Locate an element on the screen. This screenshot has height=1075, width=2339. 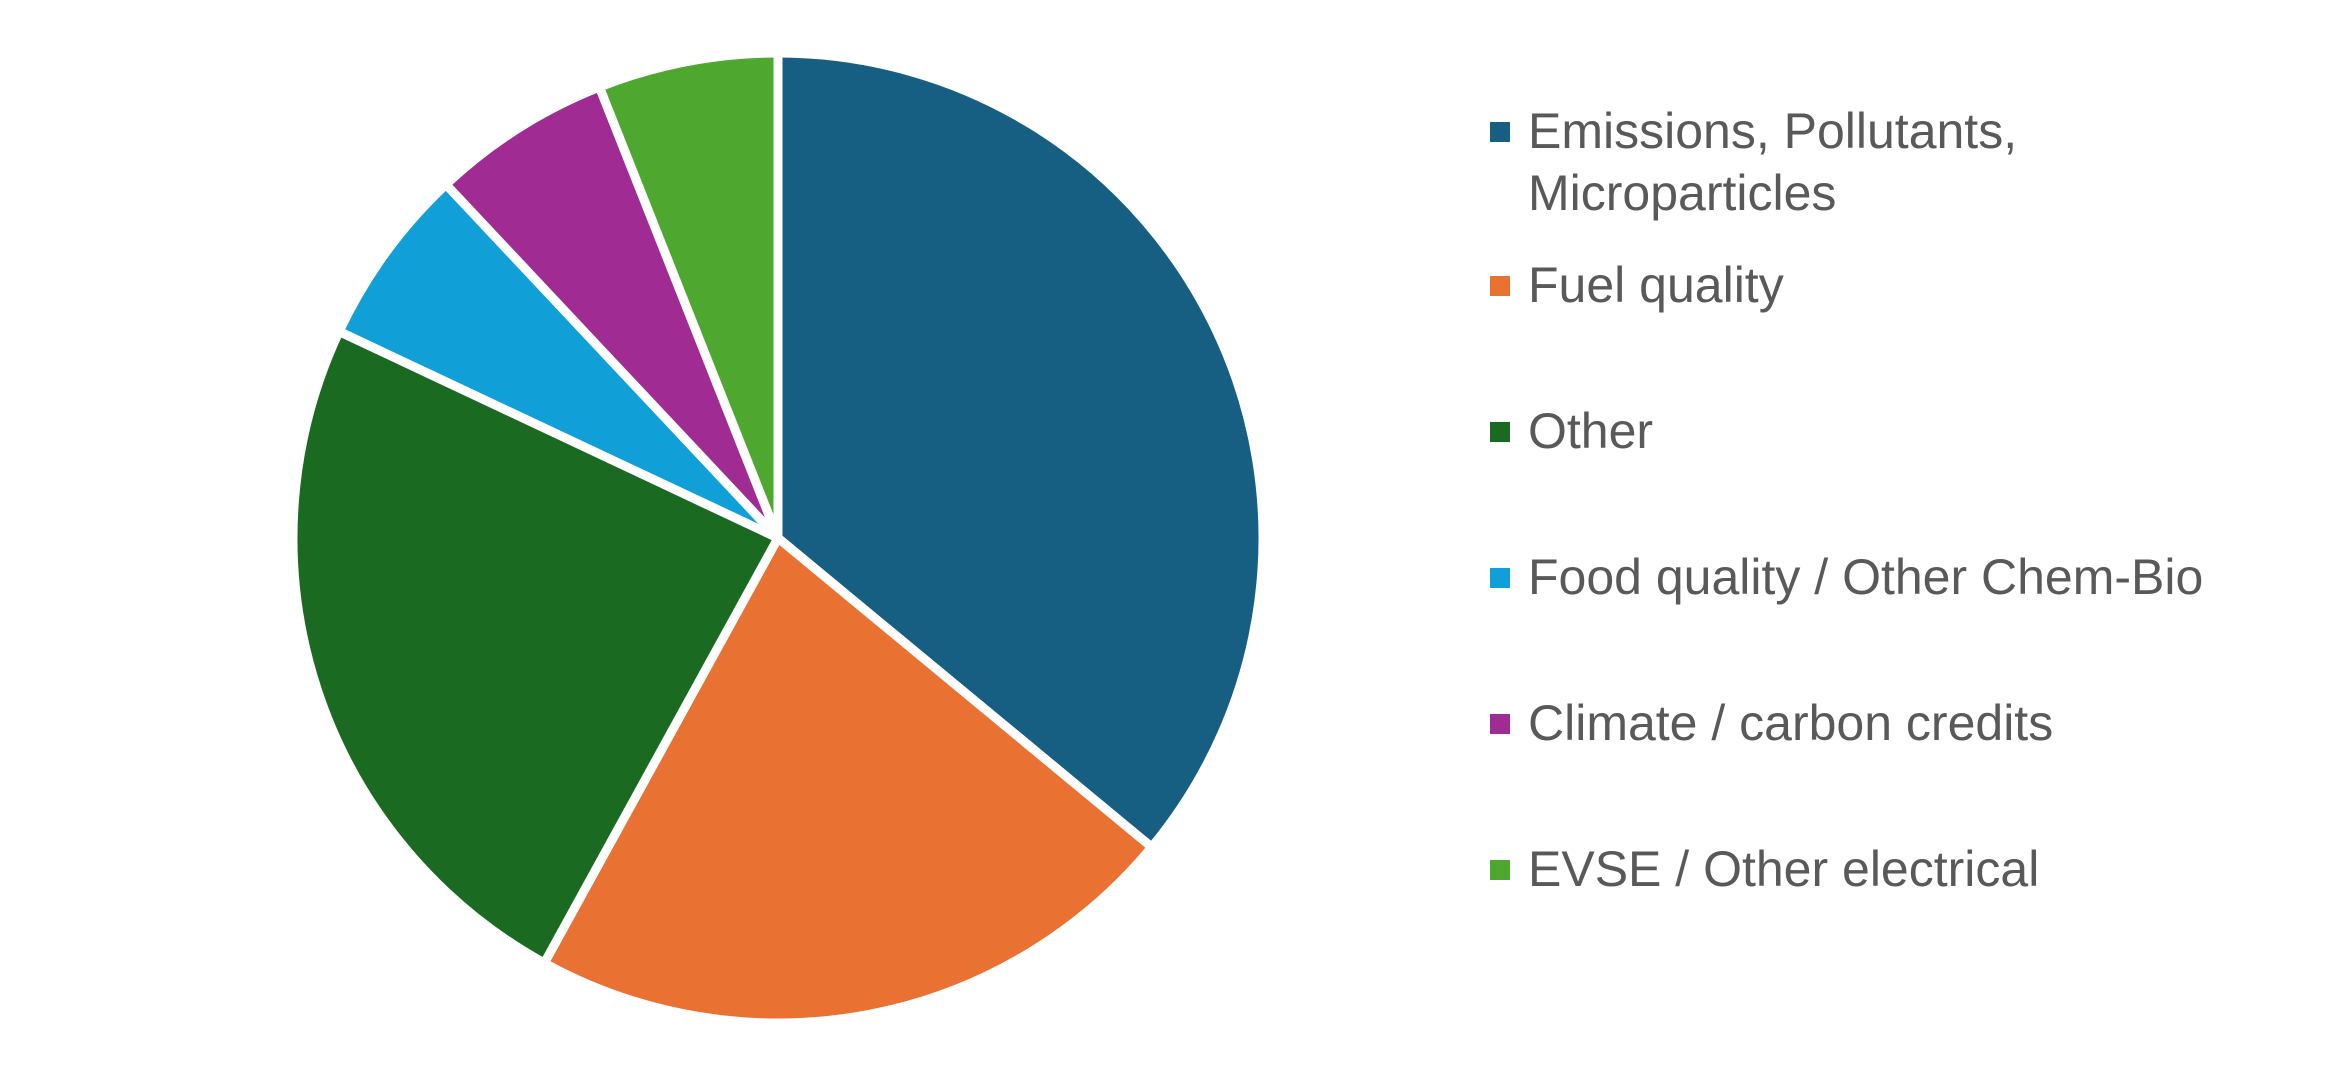
legend-item-evse: EVSE / Other electrical is located at coordinates (1900, 869).